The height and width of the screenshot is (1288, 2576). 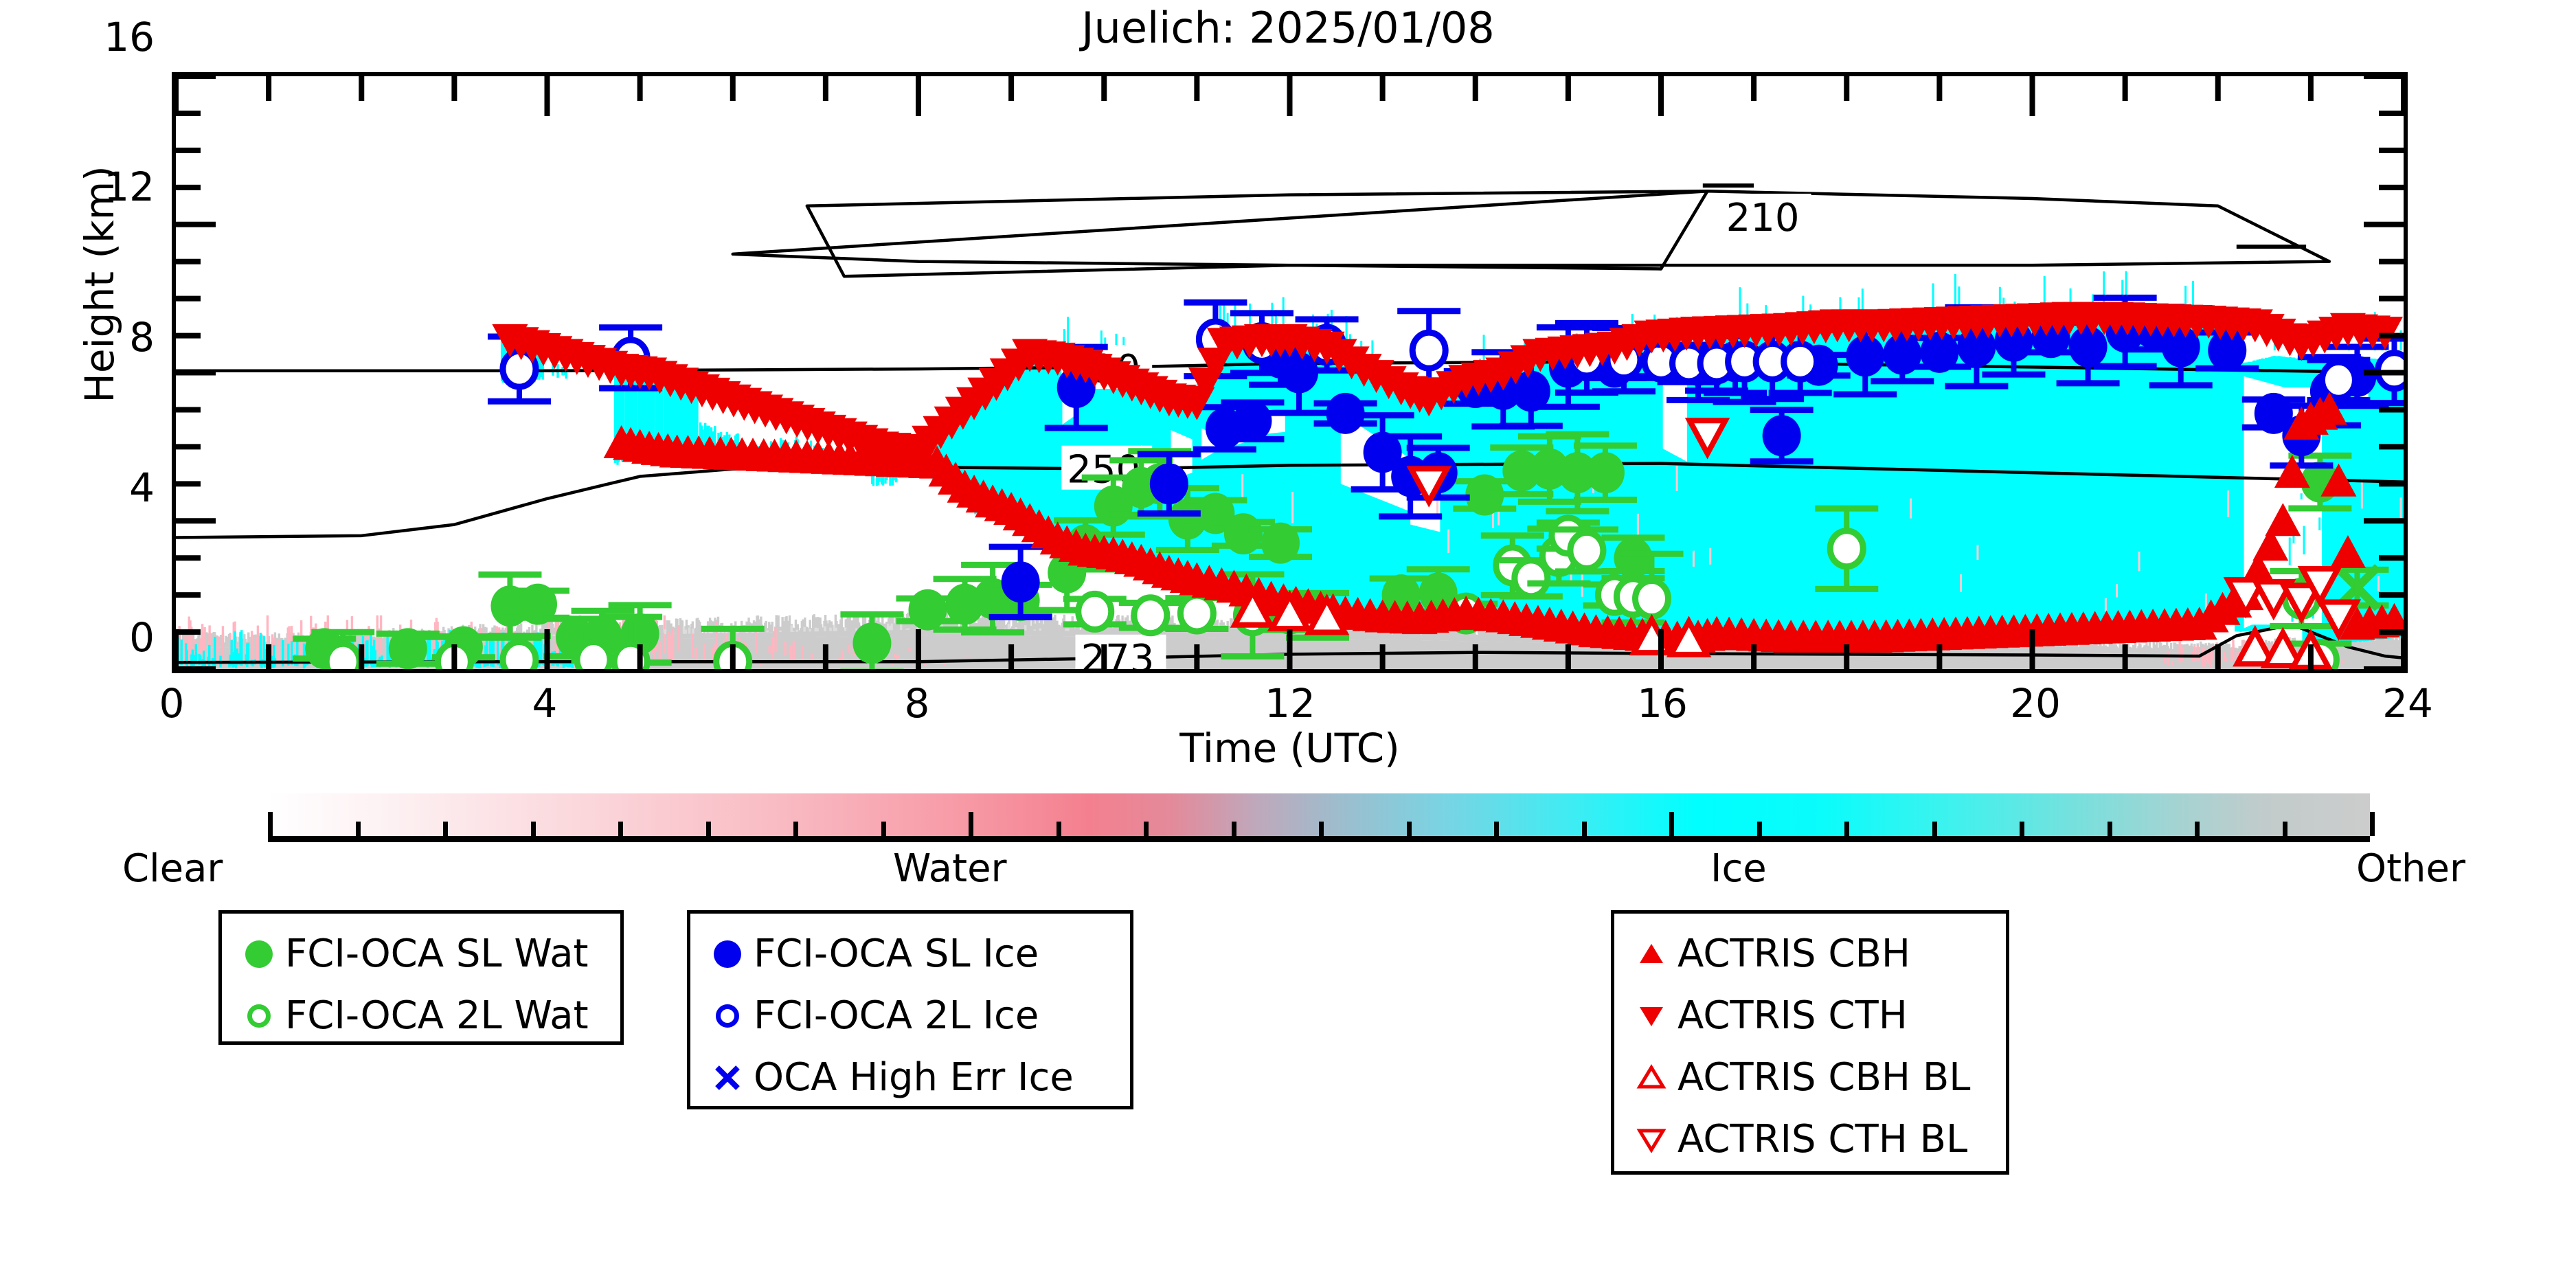 I want to click on y-tick-12: 12, so click(x=129, y=186).